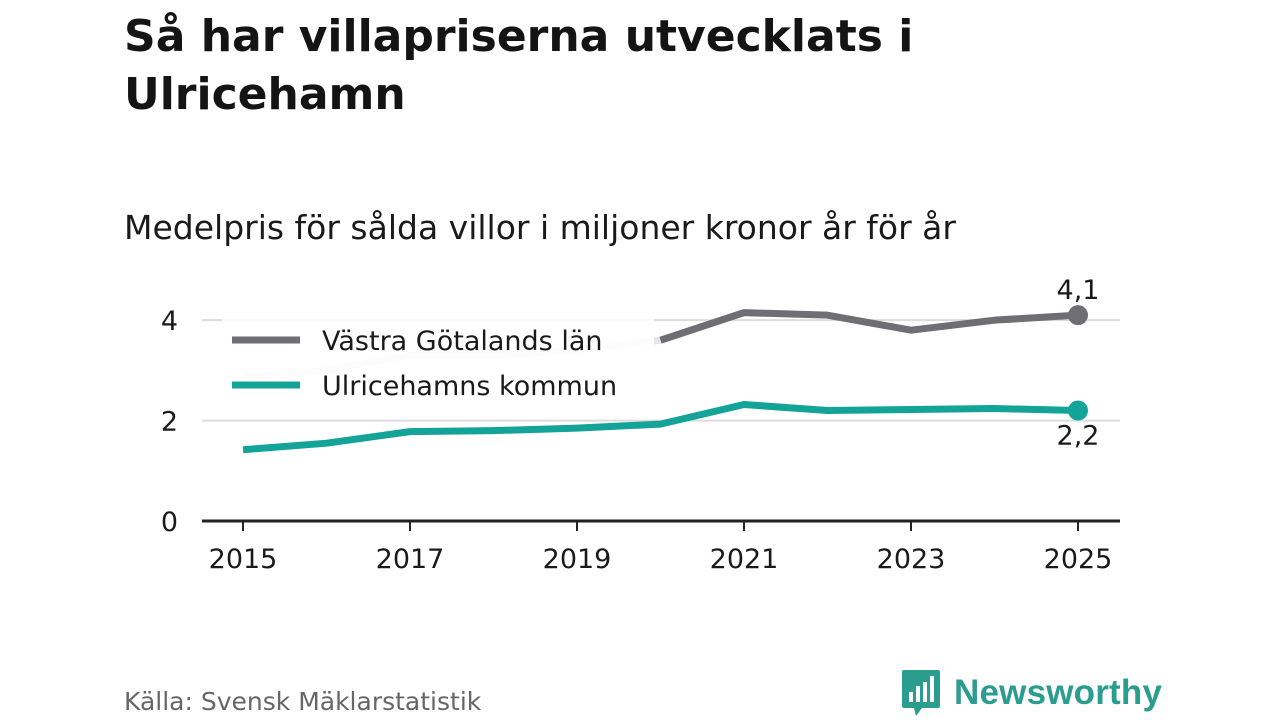 This screenshot has height=720, width=1280. Describe the element at coordinates (169, 522) in the screenshot. I see `y-tick-label-0: 0` at that location.